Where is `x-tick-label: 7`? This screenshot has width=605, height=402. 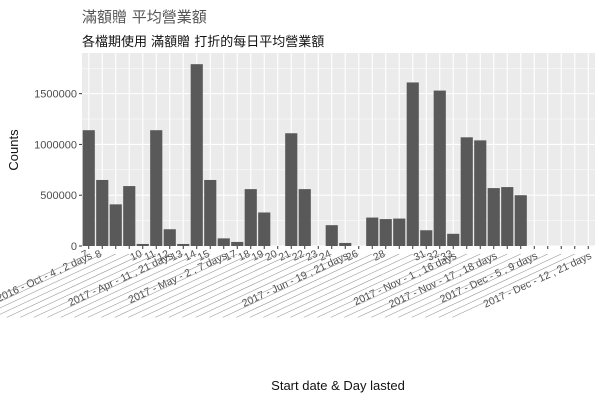 x-tick-label: 7 is located at coordinates (85, 254).